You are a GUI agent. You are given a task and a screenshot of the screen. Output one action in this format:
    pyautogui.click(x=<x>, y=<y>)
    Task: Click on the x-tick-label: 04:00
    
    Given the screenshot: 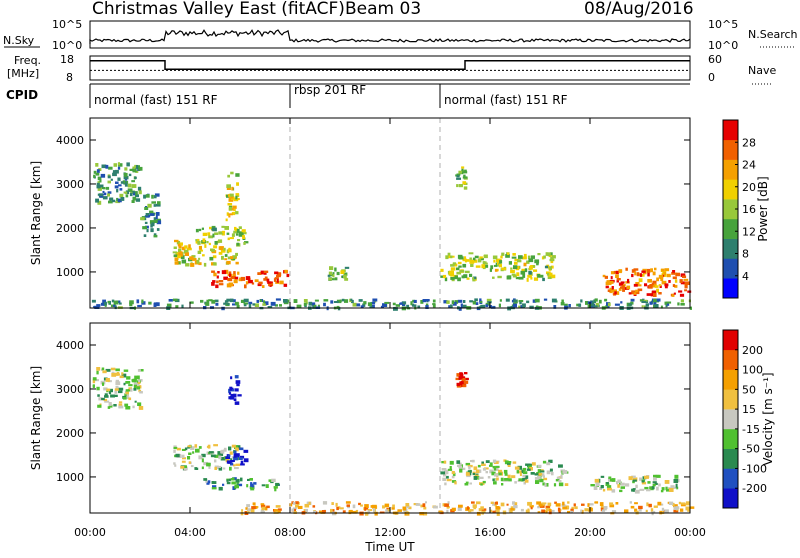 What is the action you would take?
    pyautogui.click(x=190, y=532)
    